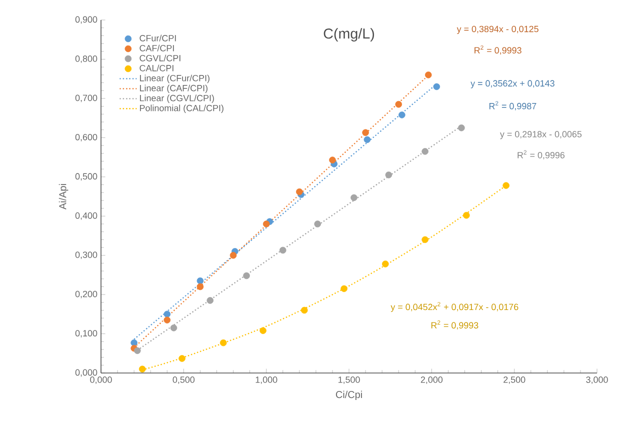 The height and width of the screenshot is (425, 619). Describe the element at coordinates (63, 197) in the screenshot. I see `y-axis-title: Ai/Api` at that location.